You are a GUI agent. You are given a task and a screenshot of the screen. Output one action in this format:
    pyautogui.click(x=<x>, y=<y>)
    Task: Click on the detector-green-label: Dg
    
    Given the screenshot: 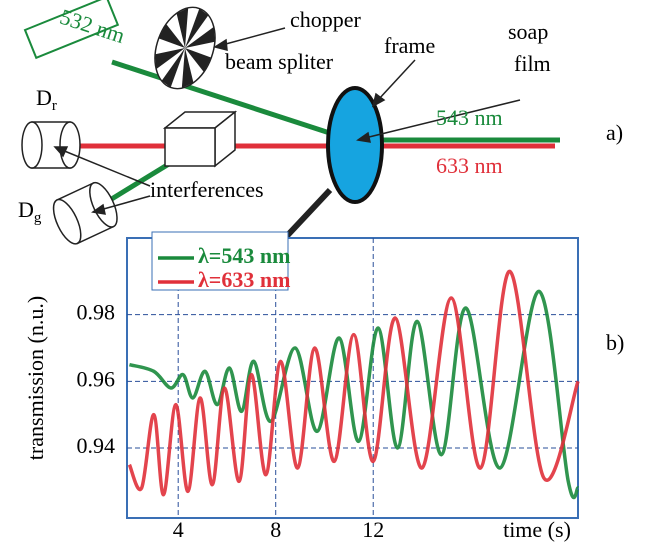 What is the action you would take?
    pyautogui.click(x=30, y=211)
    